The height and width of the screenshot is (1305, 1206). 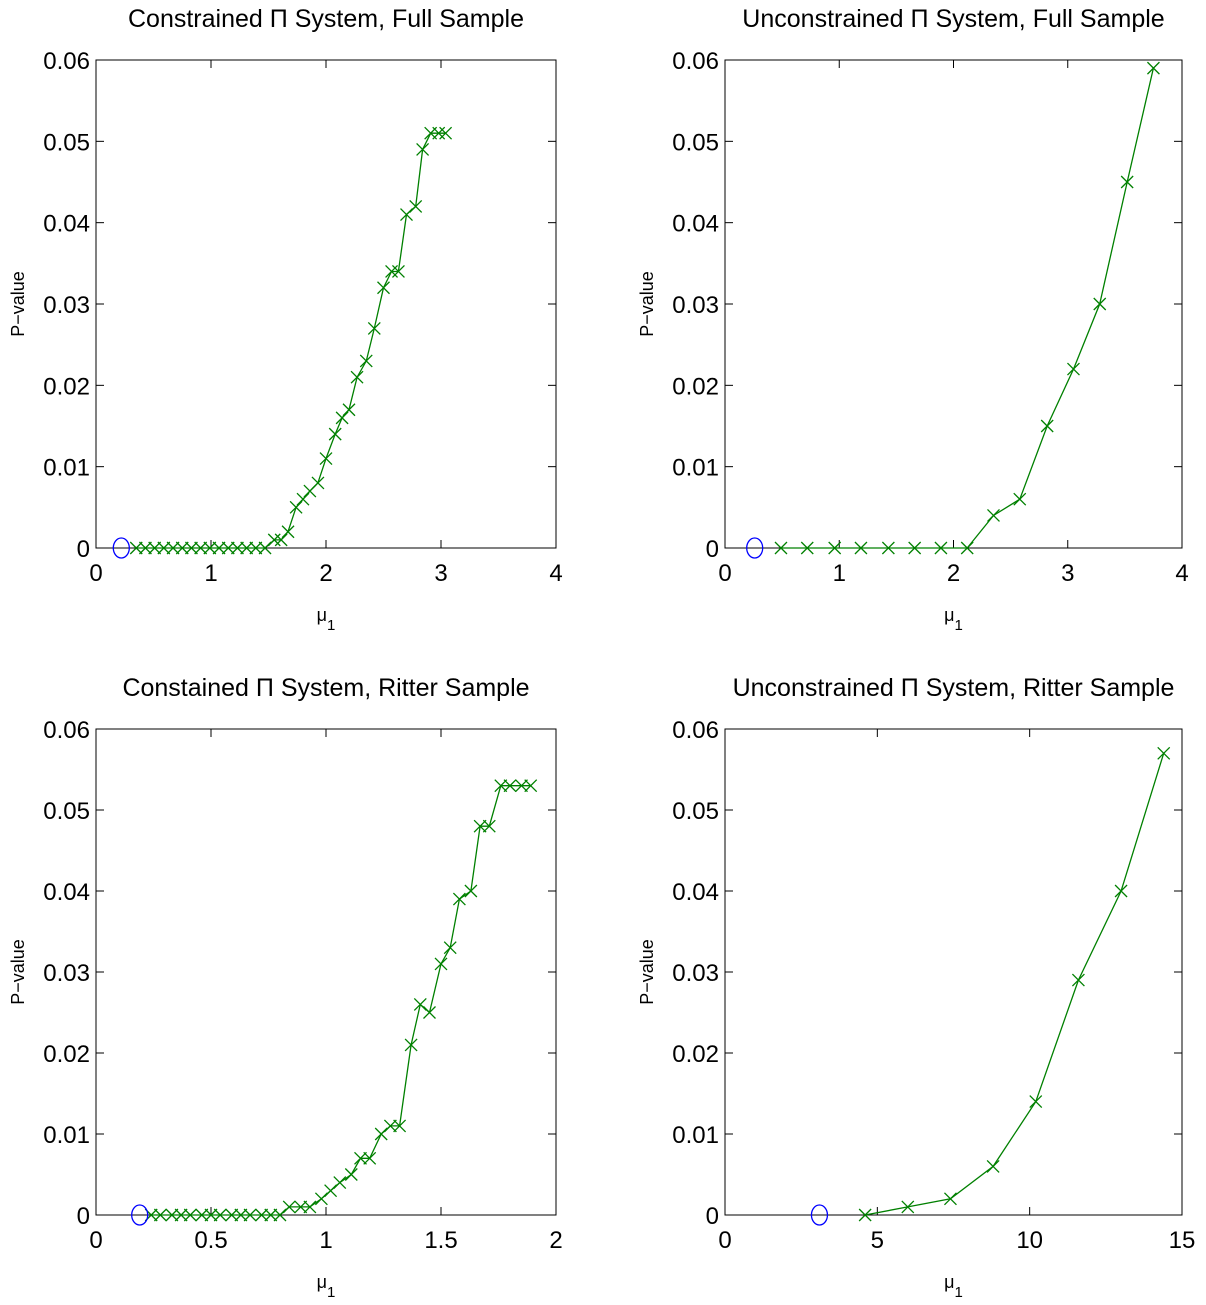 What do you see at coordinates (1182, 1240) in the screenshot?
I see `x-tick-label: 15` at bounding box center [1182, 1240].